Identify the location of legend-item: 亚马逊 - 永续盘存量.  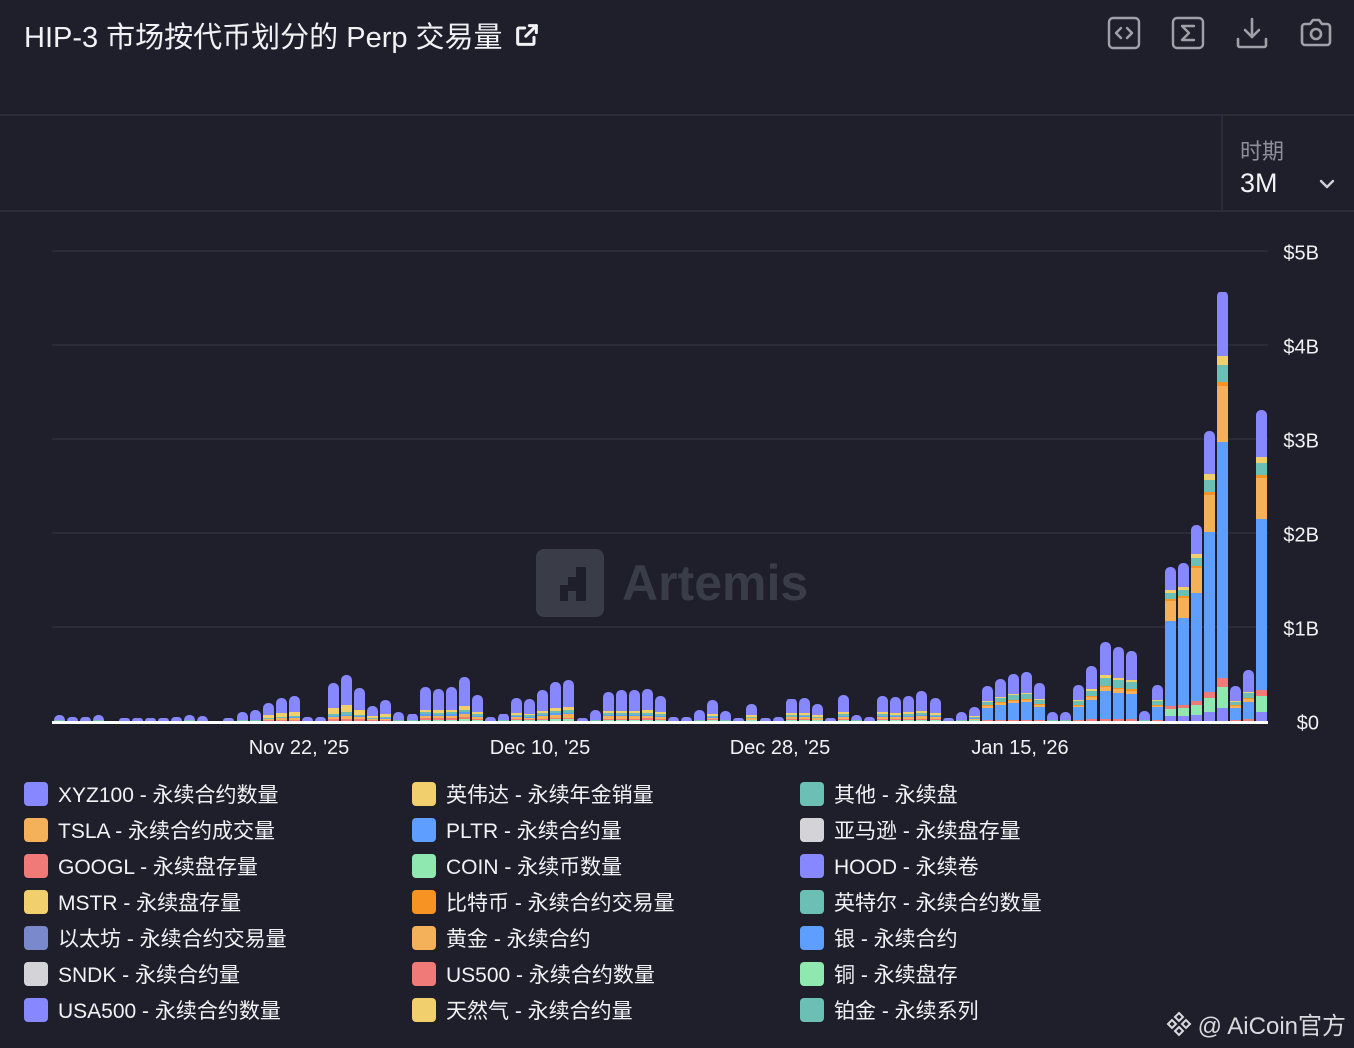
(1000, 830).